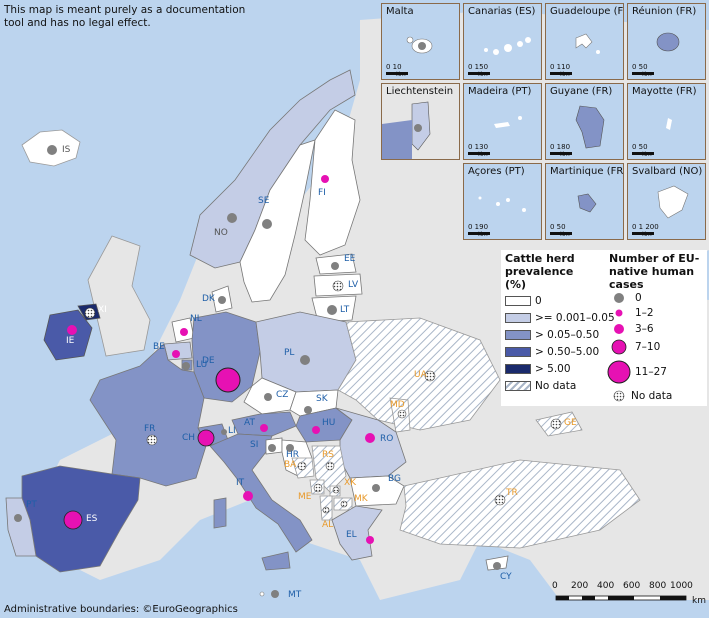  Describe the element at coordinates (332, 182) in the screenshot. I see `country-FI` at that location.